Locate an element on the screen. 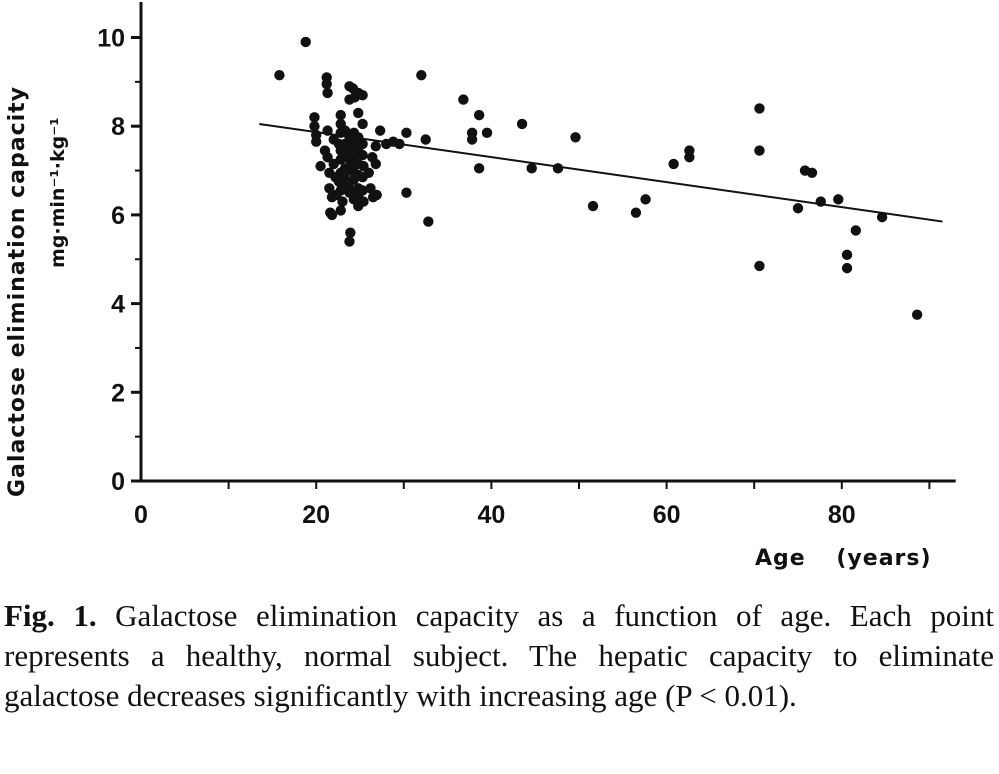 The image size is (999, 774). x-tick-label: 40 is located at coordinates (491, 515).